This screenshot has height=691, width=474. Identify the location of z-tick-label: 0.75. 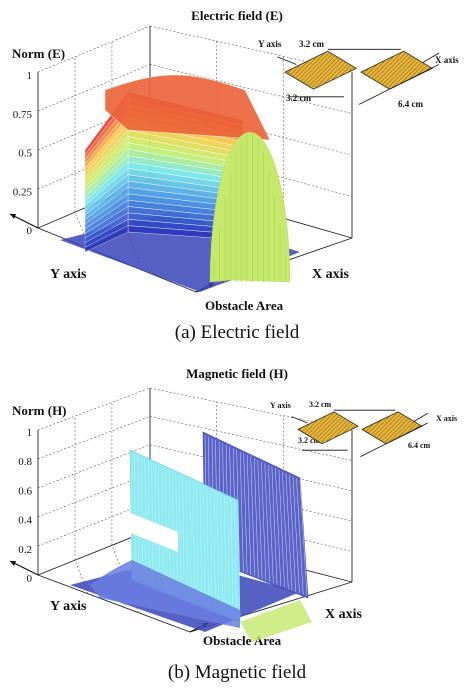
(23, 115).